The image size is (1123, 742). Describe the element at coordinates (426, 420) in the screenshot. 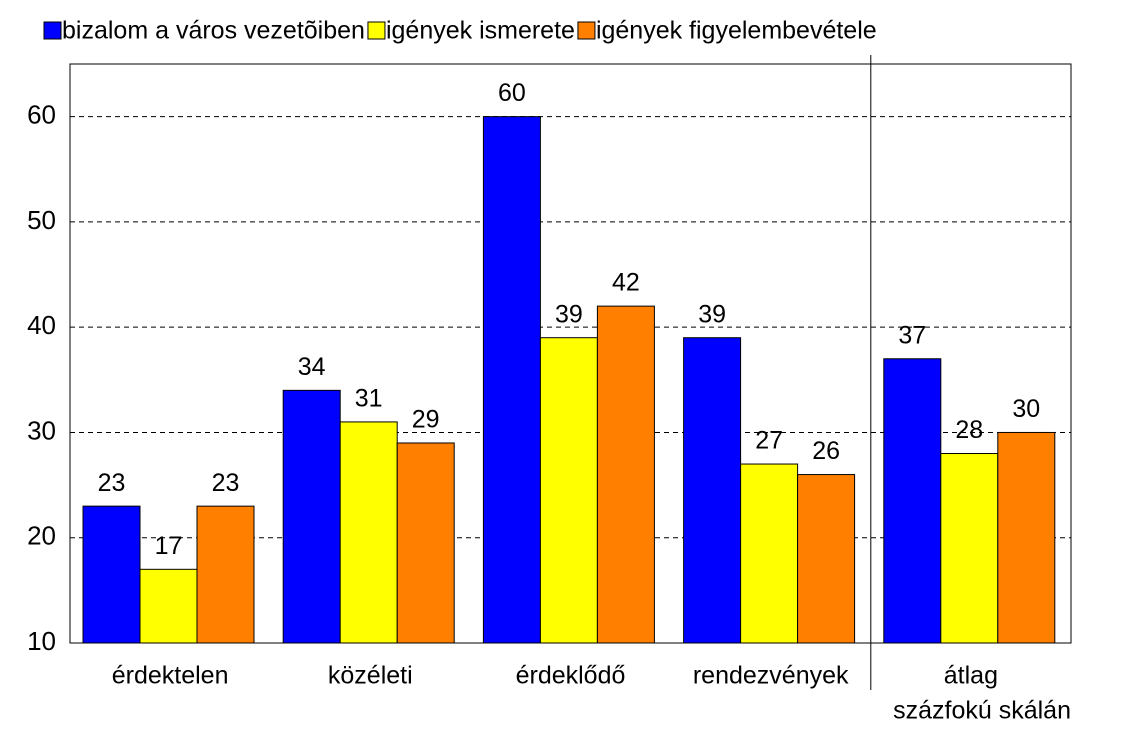

I see `data-label: 29` at that location.